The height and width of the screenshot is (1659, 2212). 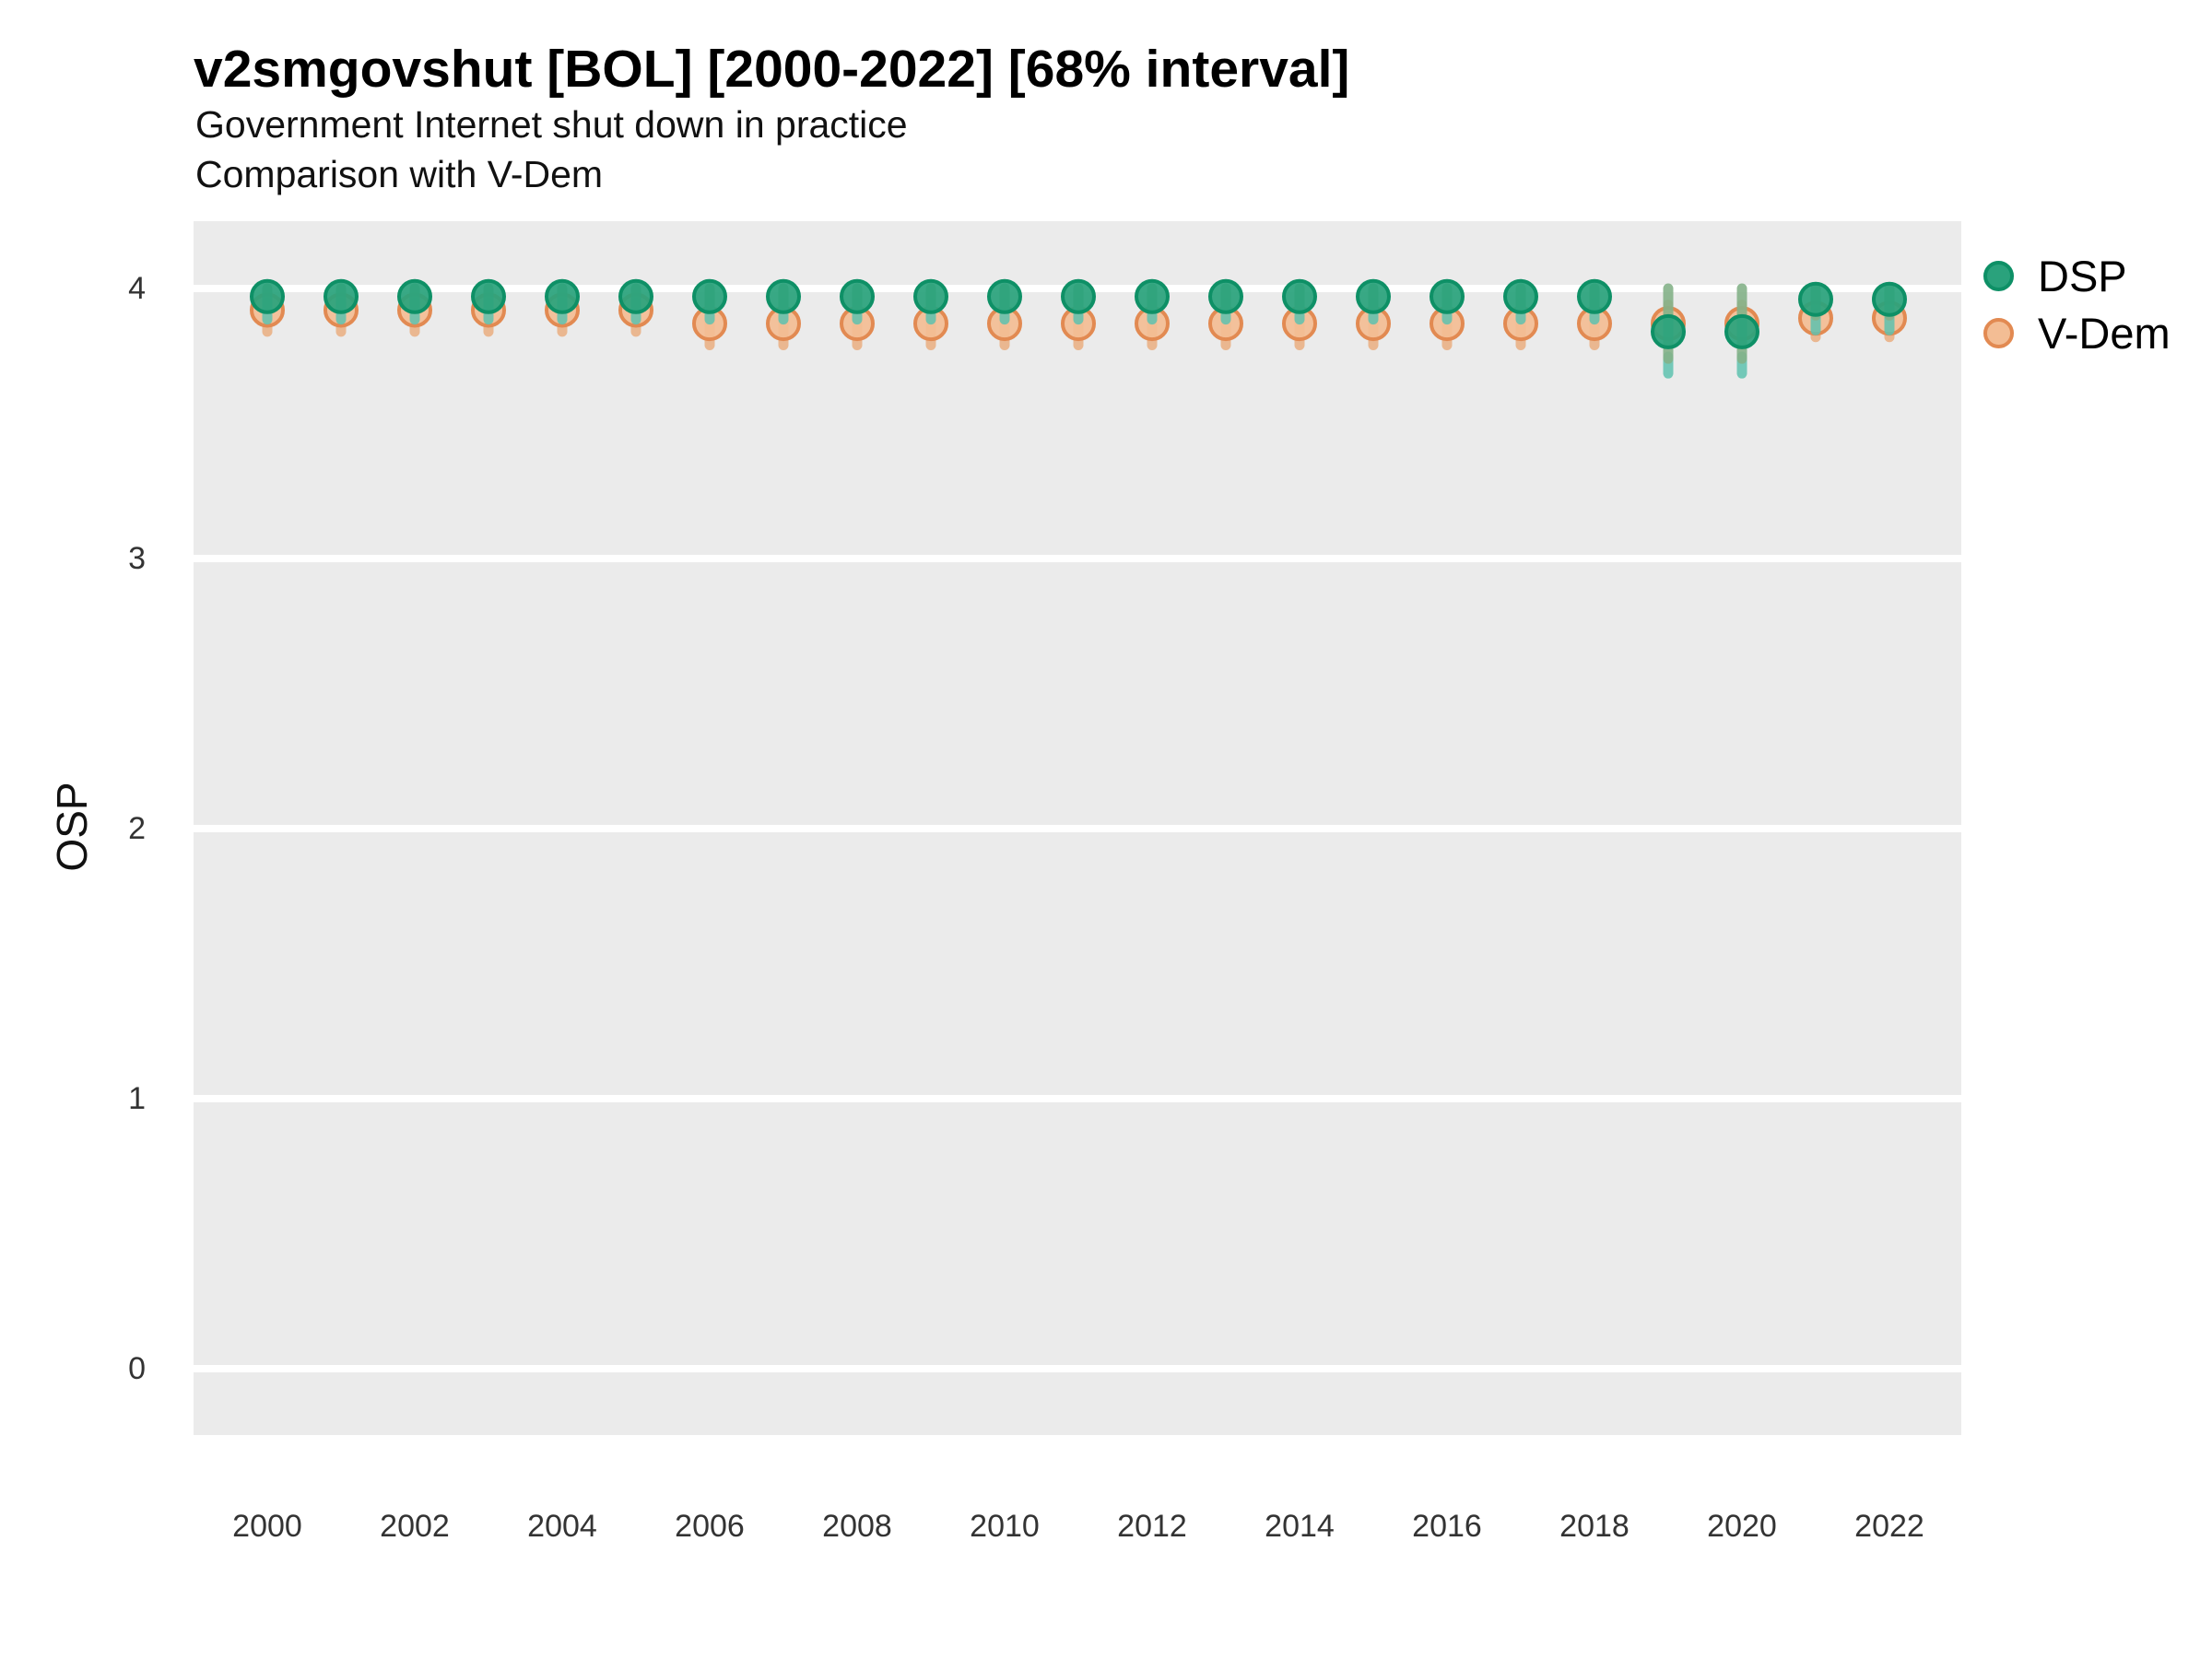 What do you see at coordinates (709, 296) in the screenshot?
I see `dsp-point-2006` at bounding box center [709, 296].